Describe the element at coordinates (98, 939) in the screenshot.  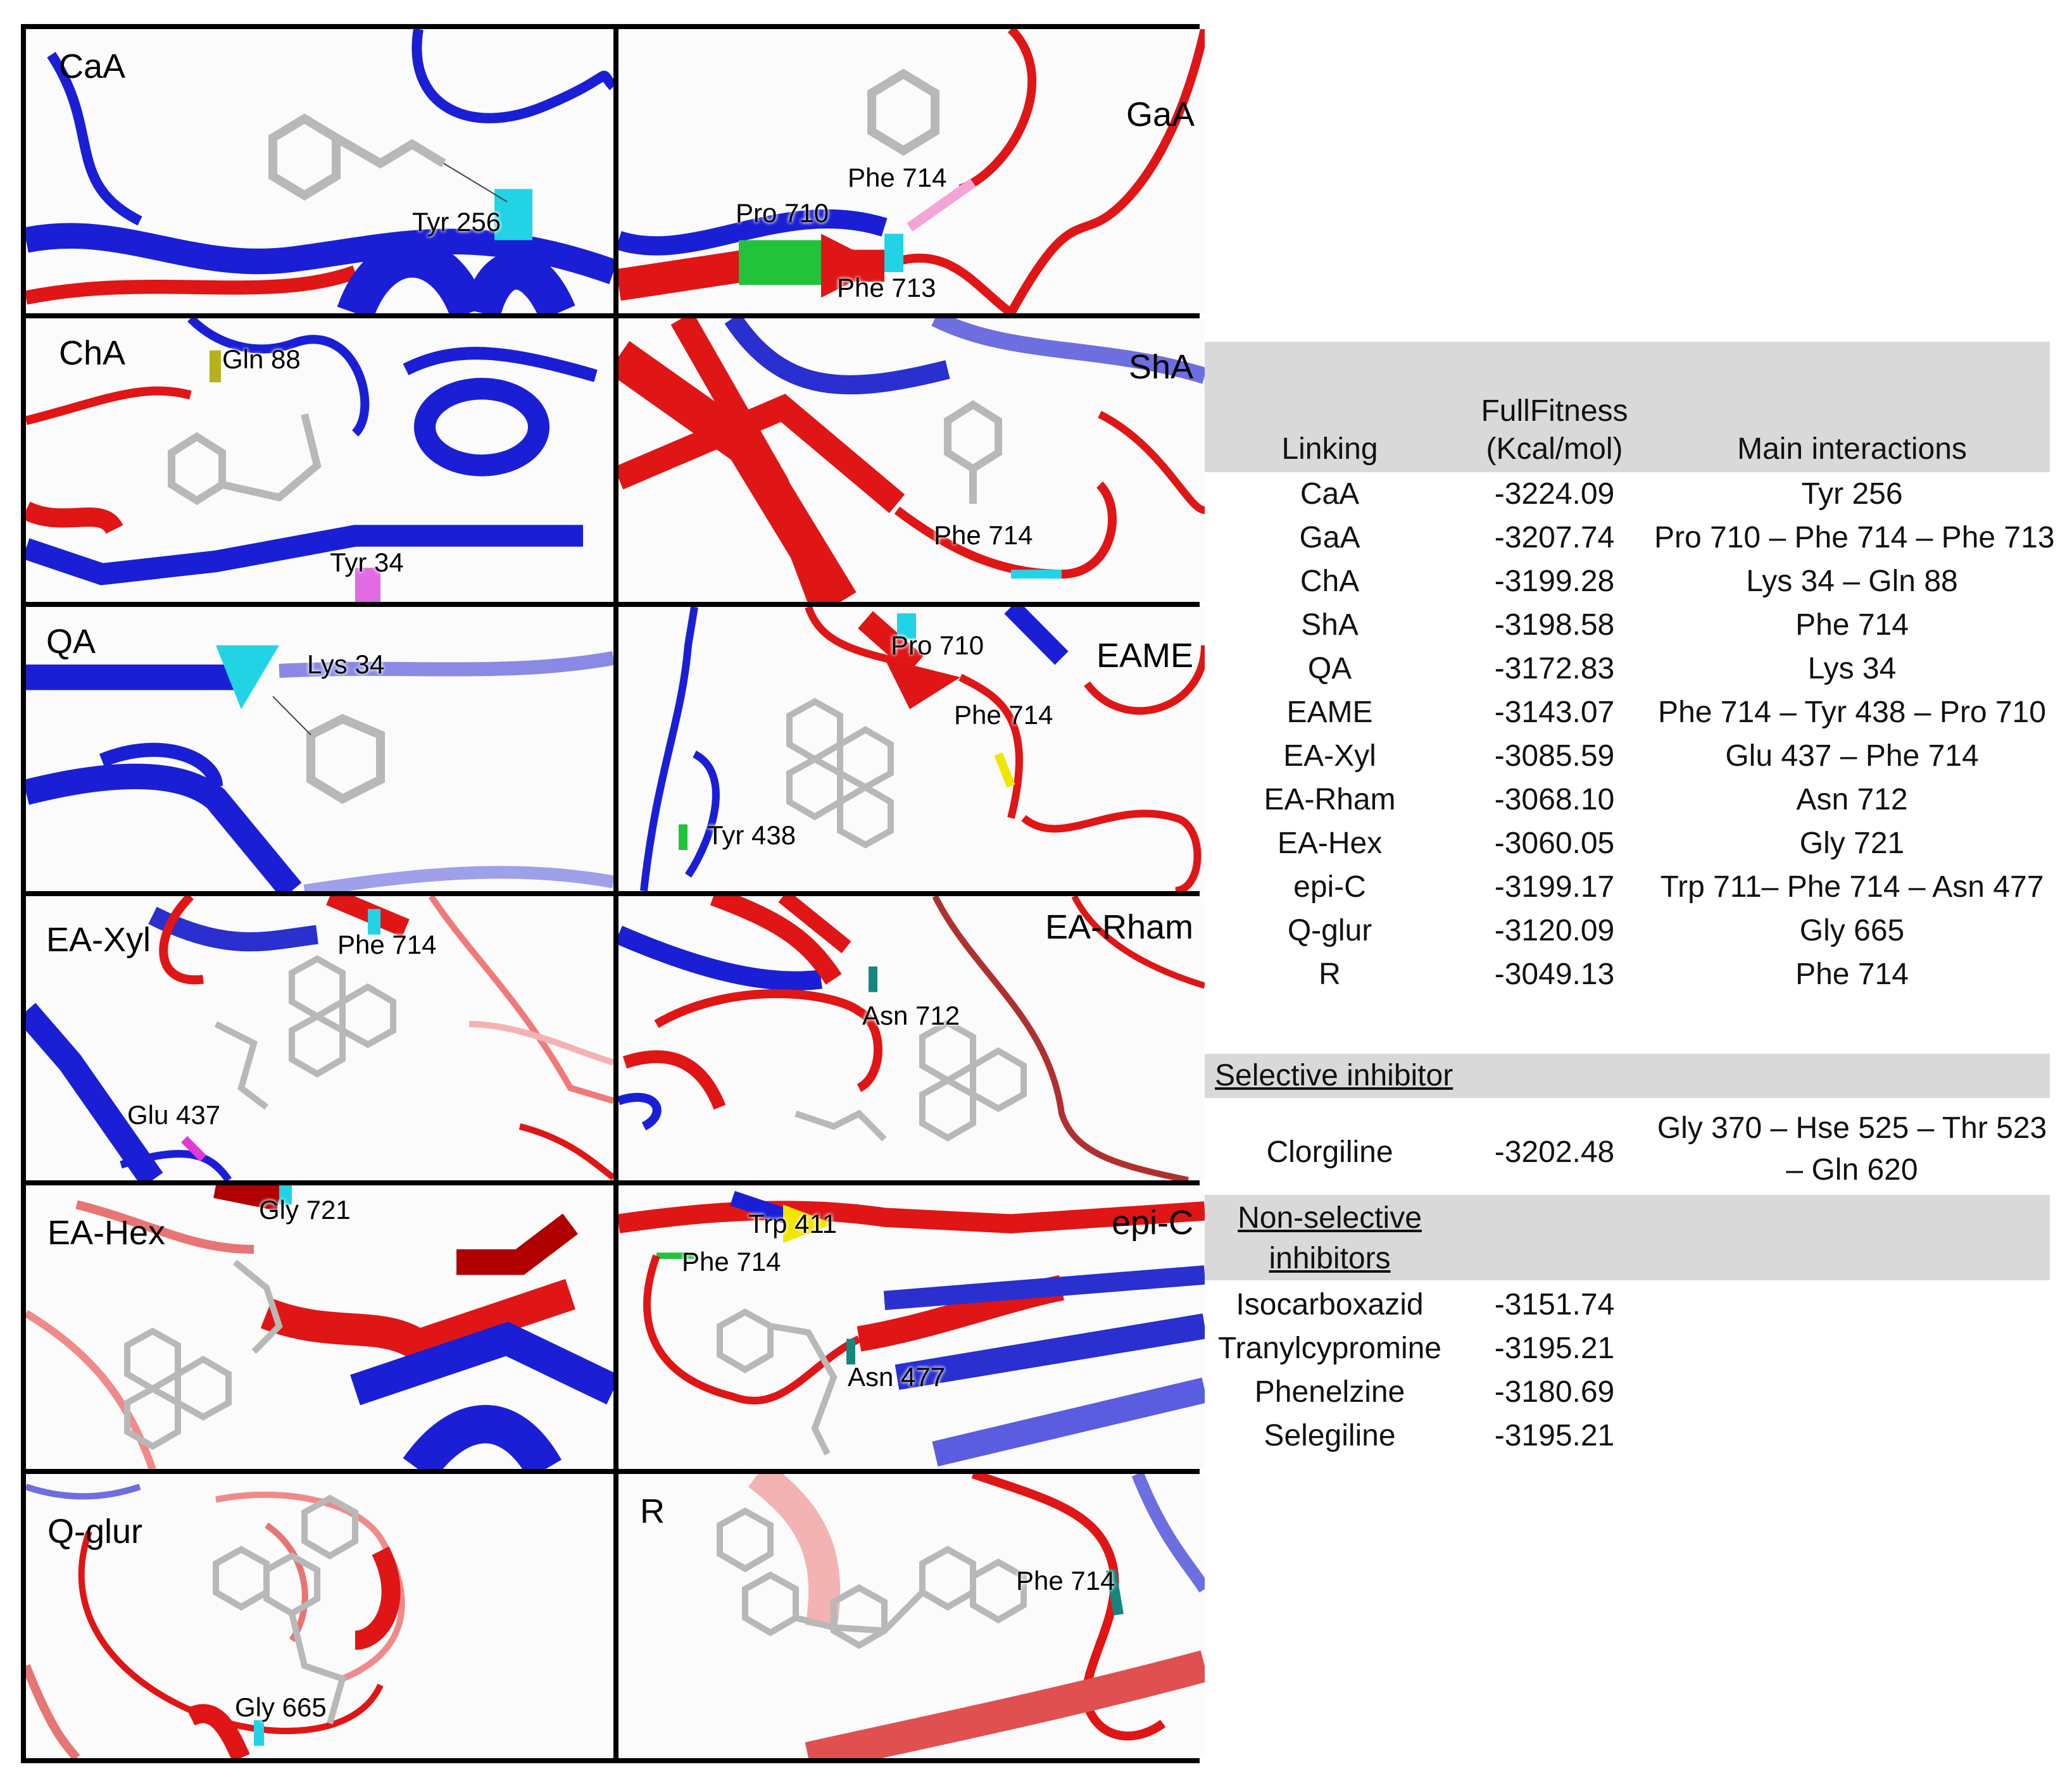
I see `panel-label: EA-Xyl` at that location.